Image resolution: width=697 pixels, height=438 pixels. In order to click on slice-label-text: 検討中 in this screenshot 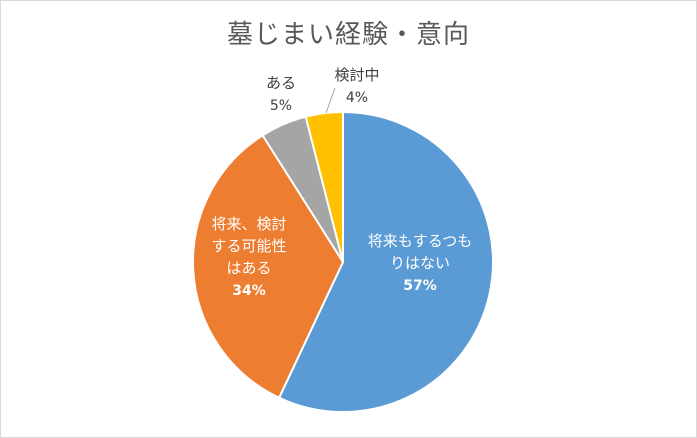, I will do `click(356, 75)`.